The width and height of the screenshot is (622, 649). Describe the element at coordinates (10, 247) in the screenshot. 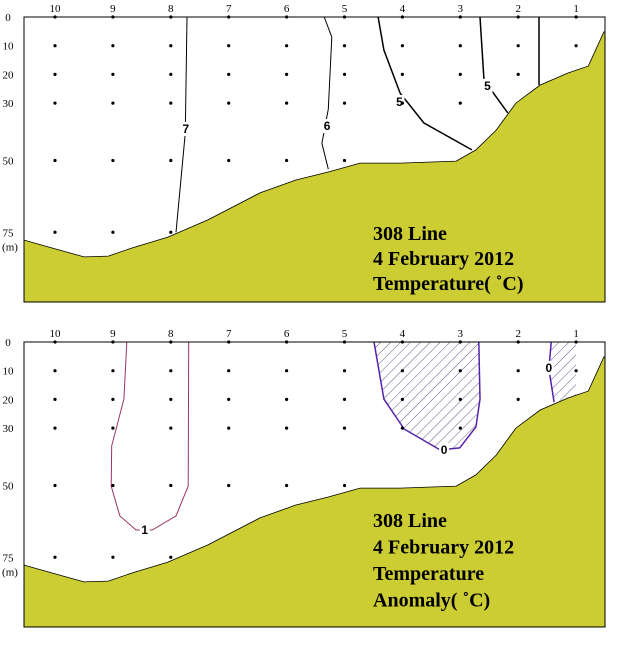

I see `depth-unit-label: (m)` at that location.